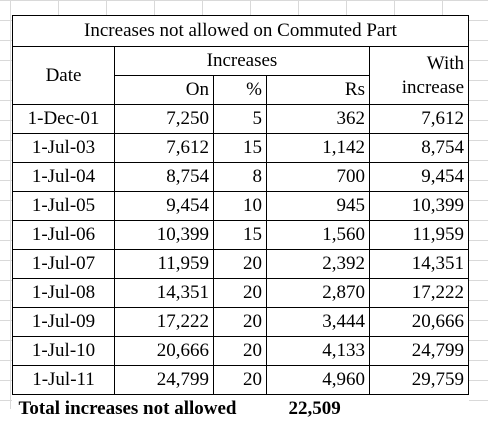 The height and width of the screenshot is (423, 488). What do you see at coordinates (419, 322) in the screenshot?
I see `cell-with-increase: 20,666` at bounding box center [419, 322].